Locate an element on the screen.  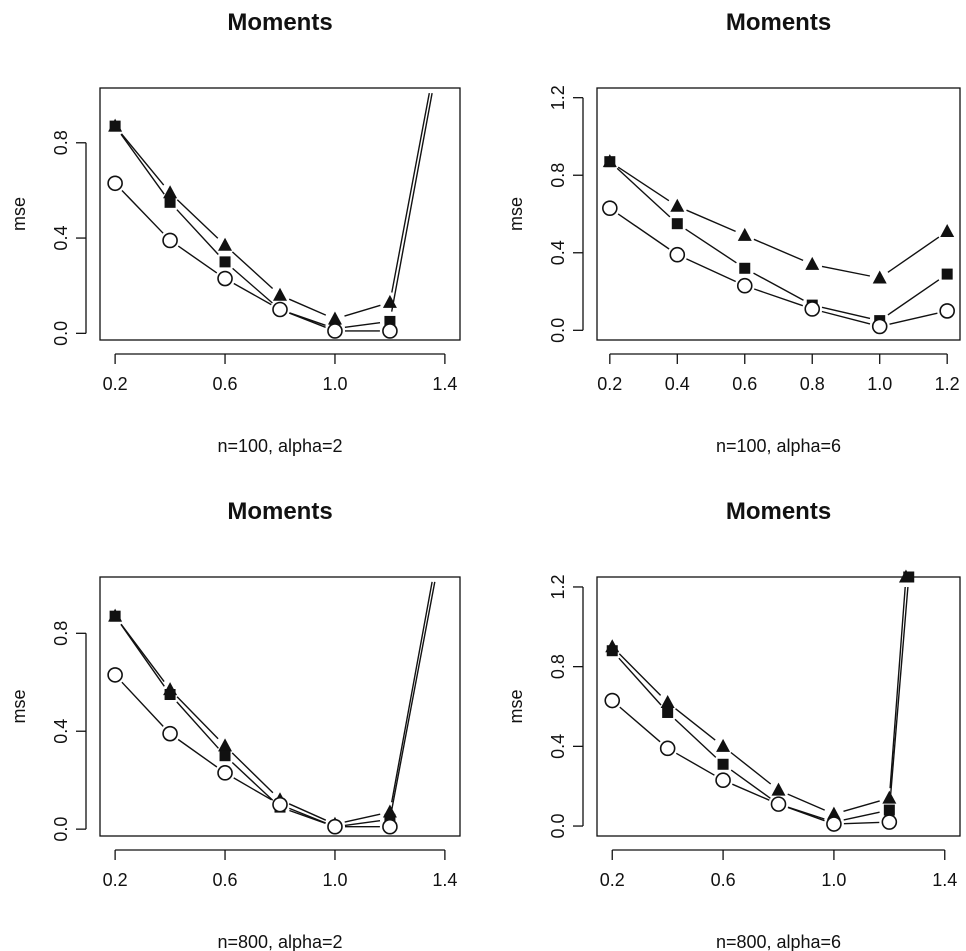
x-axis-label: n=100, alpha=2 is located at coordinates (279, 446).